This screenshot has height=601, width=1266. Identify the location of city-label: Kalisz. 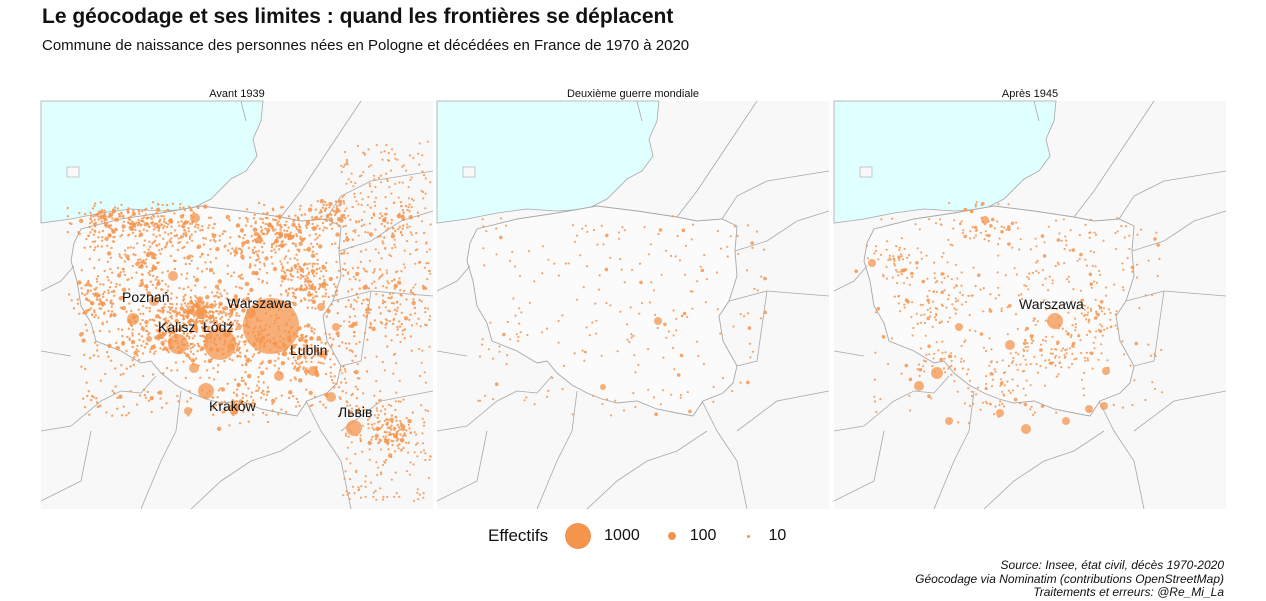
(176, 327).